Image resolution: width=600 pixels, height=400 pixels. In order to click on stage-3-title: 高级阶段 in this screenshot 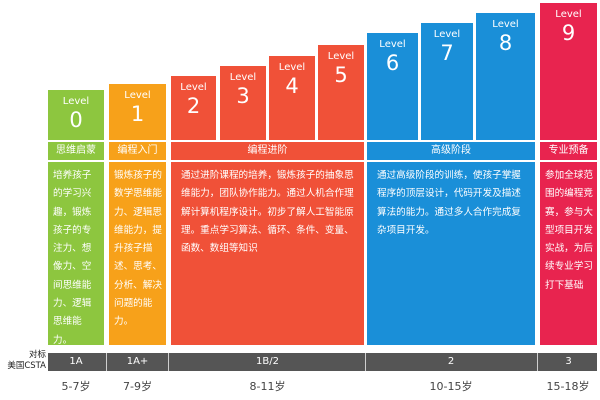, I will do `click(451, 151)`.